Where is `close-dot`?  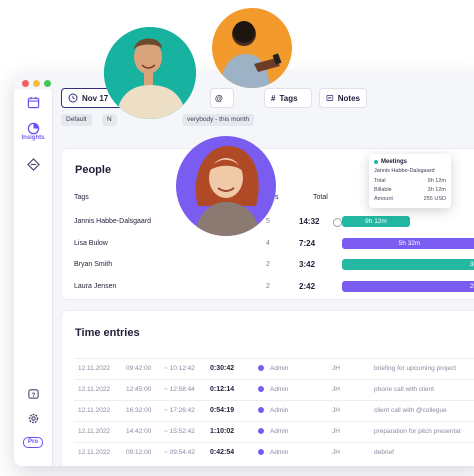 close-dot is located at coordinates (25, 83).